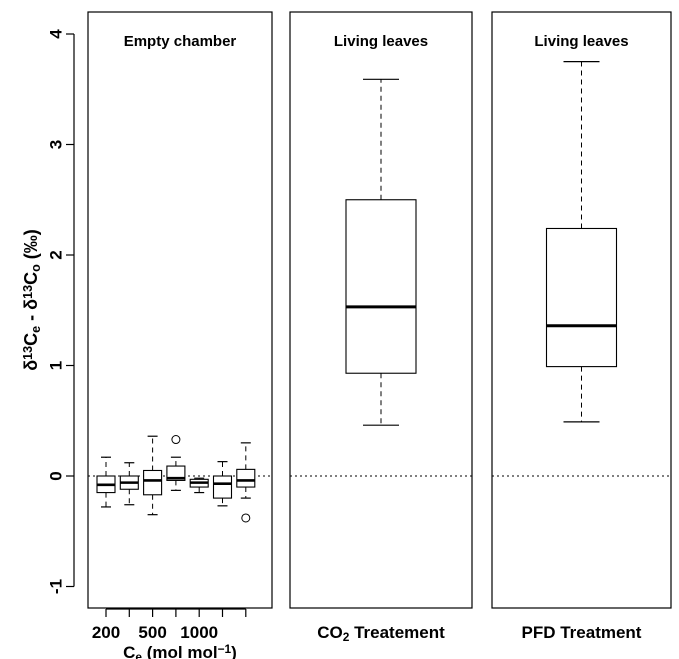 This screenshot has width=679, height=659. I want to click on label-part: ), so click(234, 651).